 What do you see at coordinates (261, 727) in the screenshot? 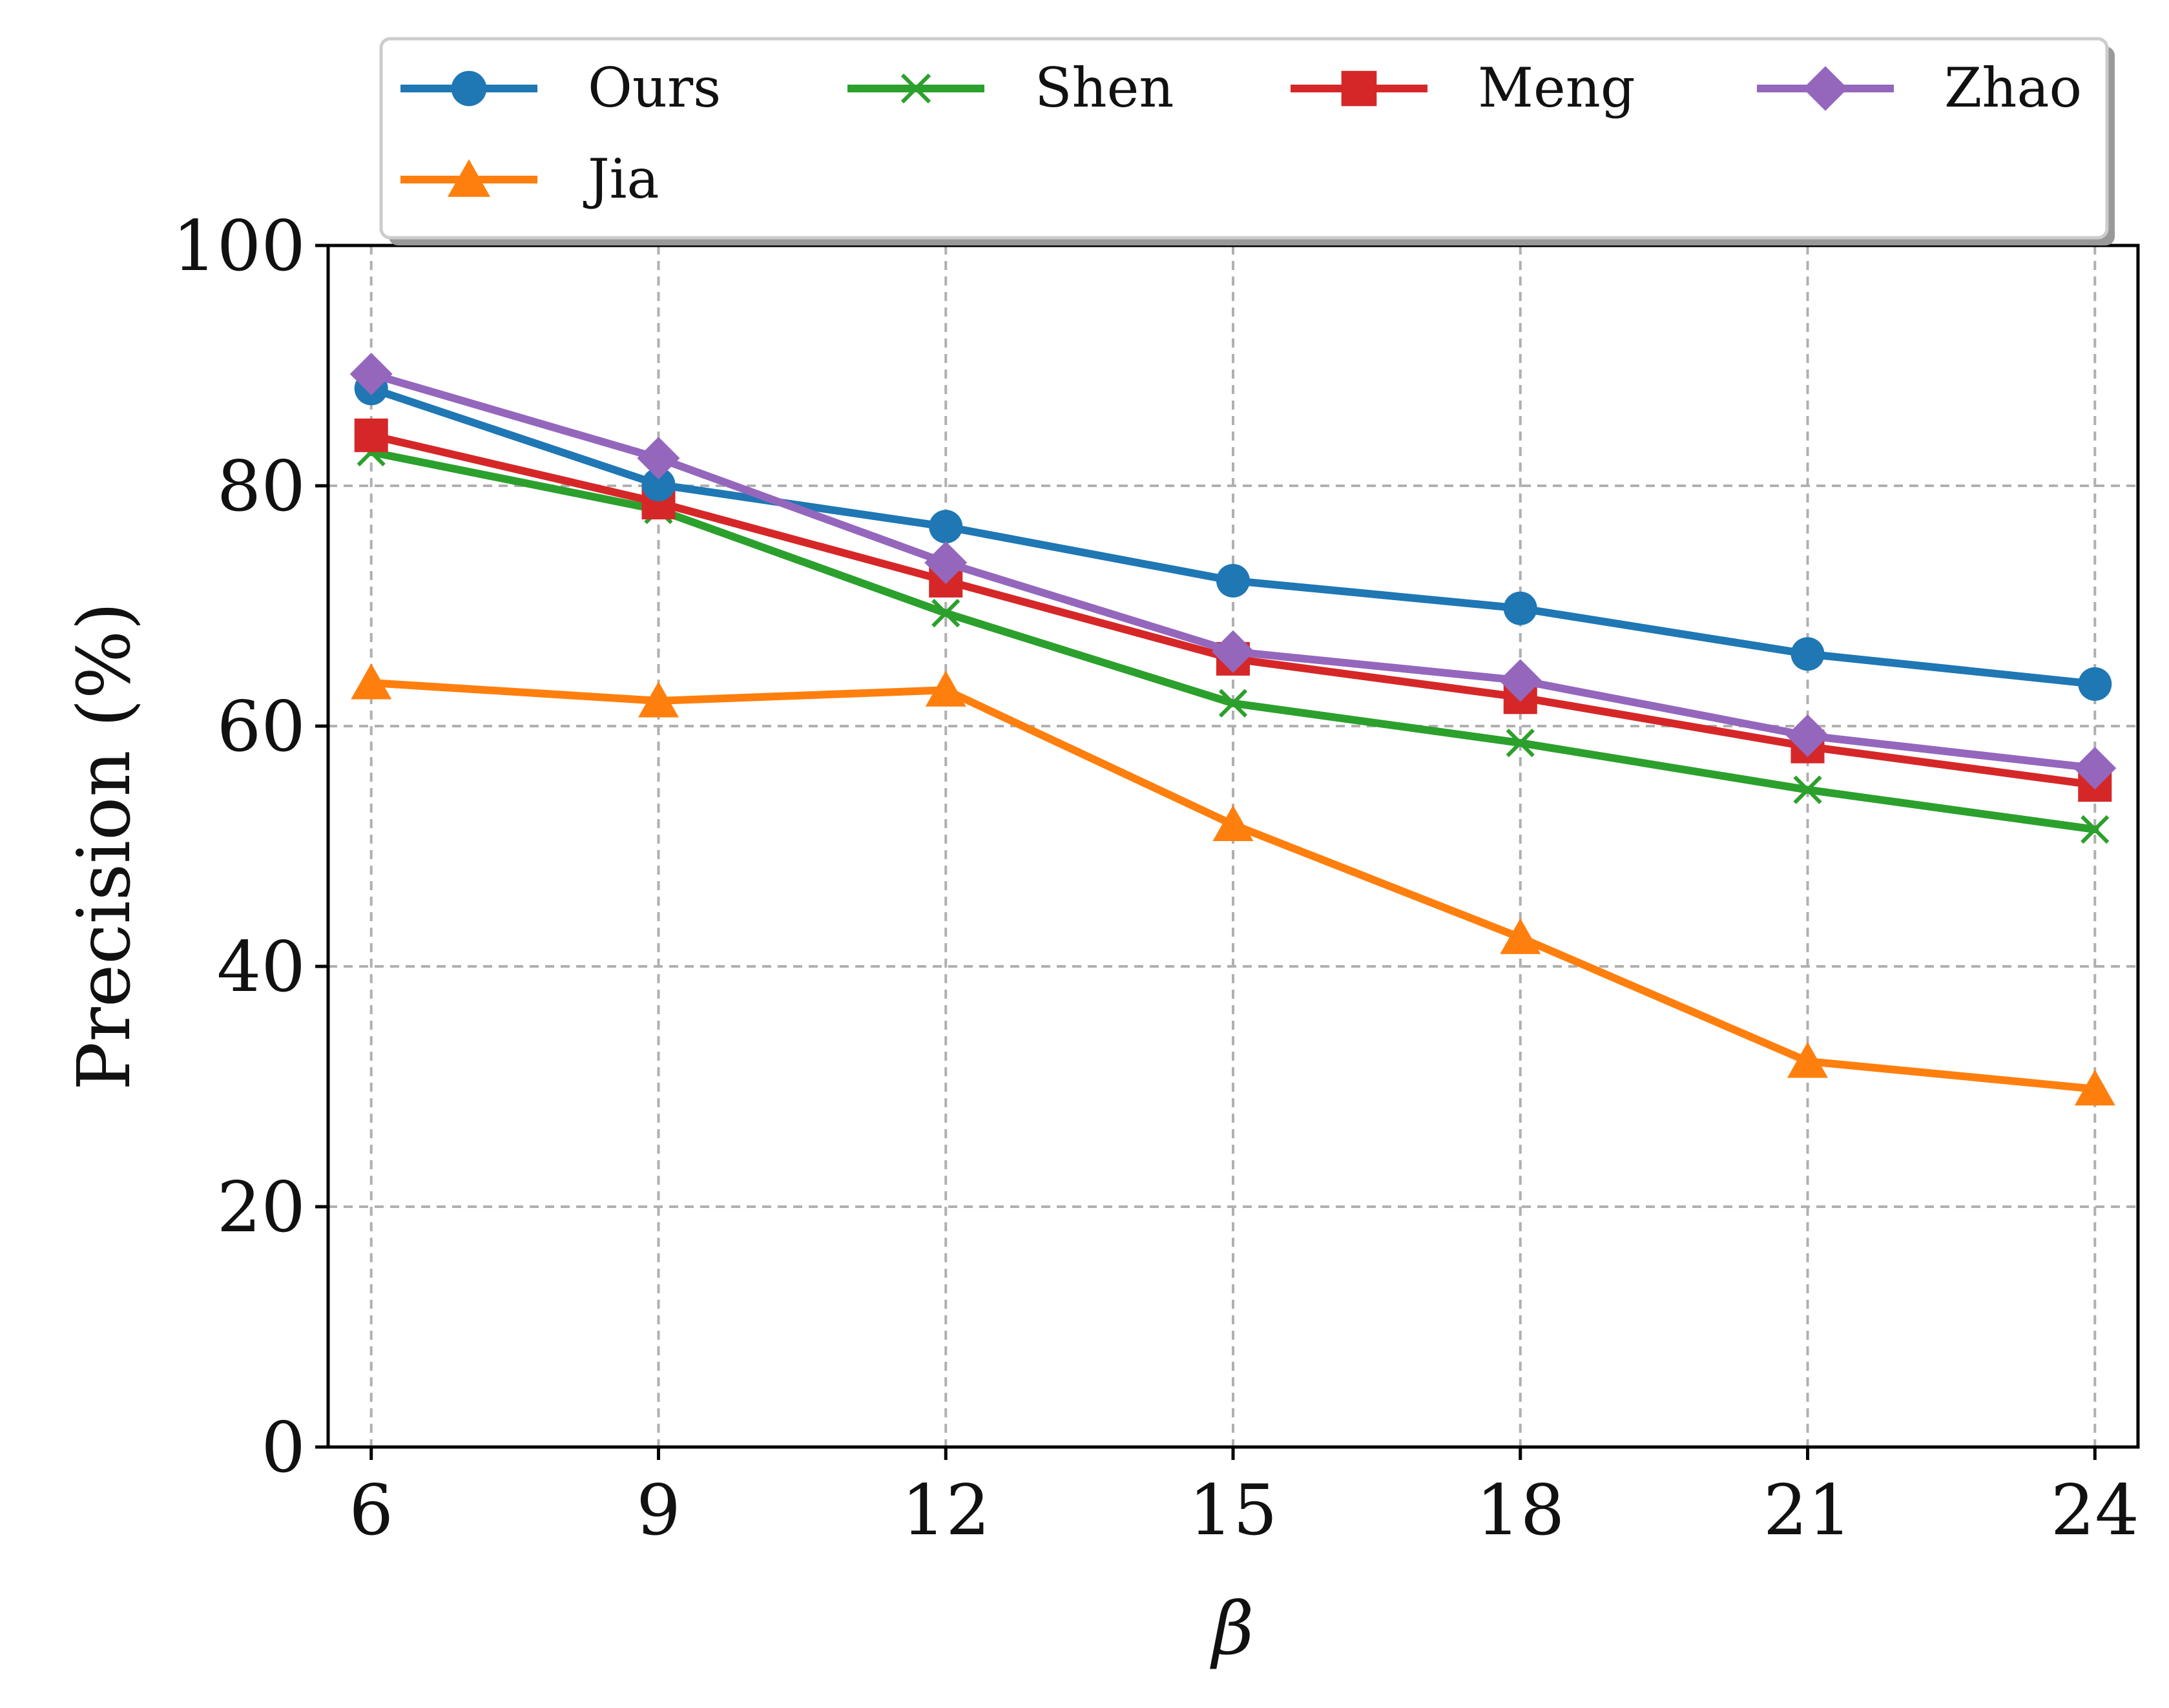
I see `y-tick-label: 60` at bounding box center [261, 727].